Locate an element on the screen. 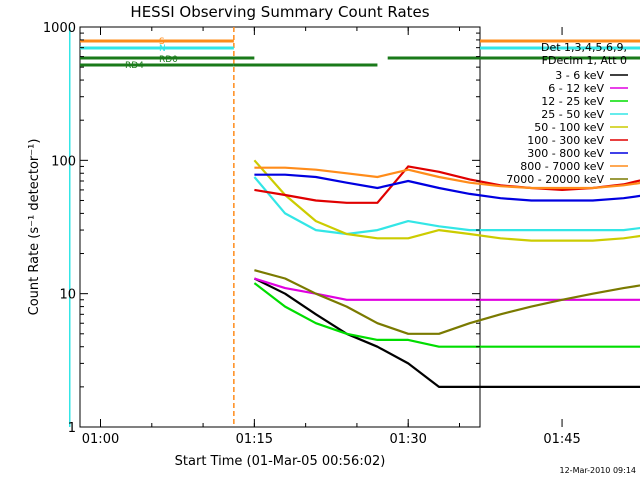  y-axis-label: Count Rate (s⁻¹ detector⁻¹) is located at coordinates (34, 227).